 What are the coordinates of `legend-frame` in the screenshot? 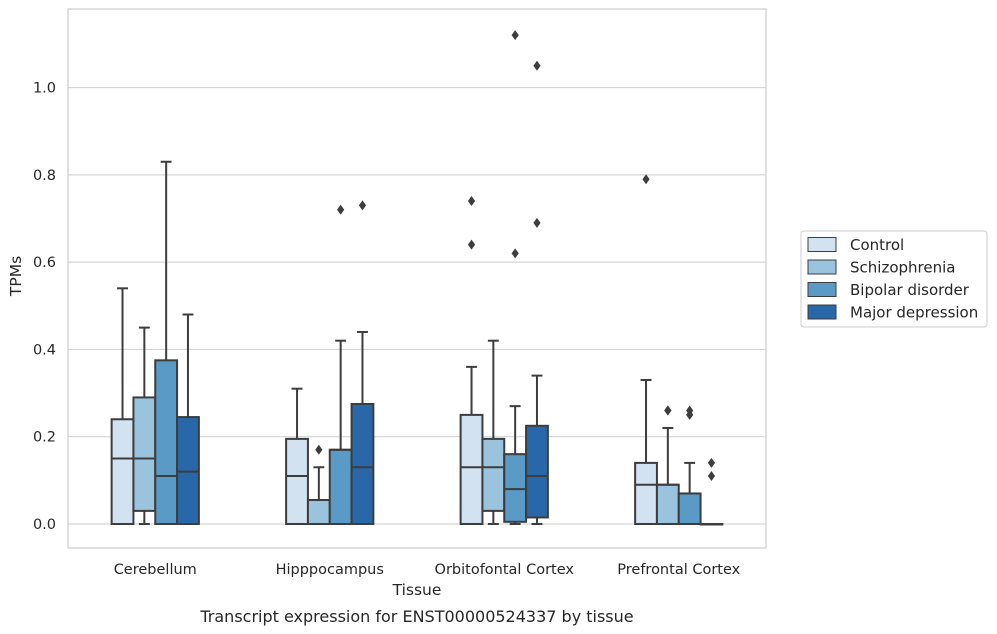 It's located at (894, 279).